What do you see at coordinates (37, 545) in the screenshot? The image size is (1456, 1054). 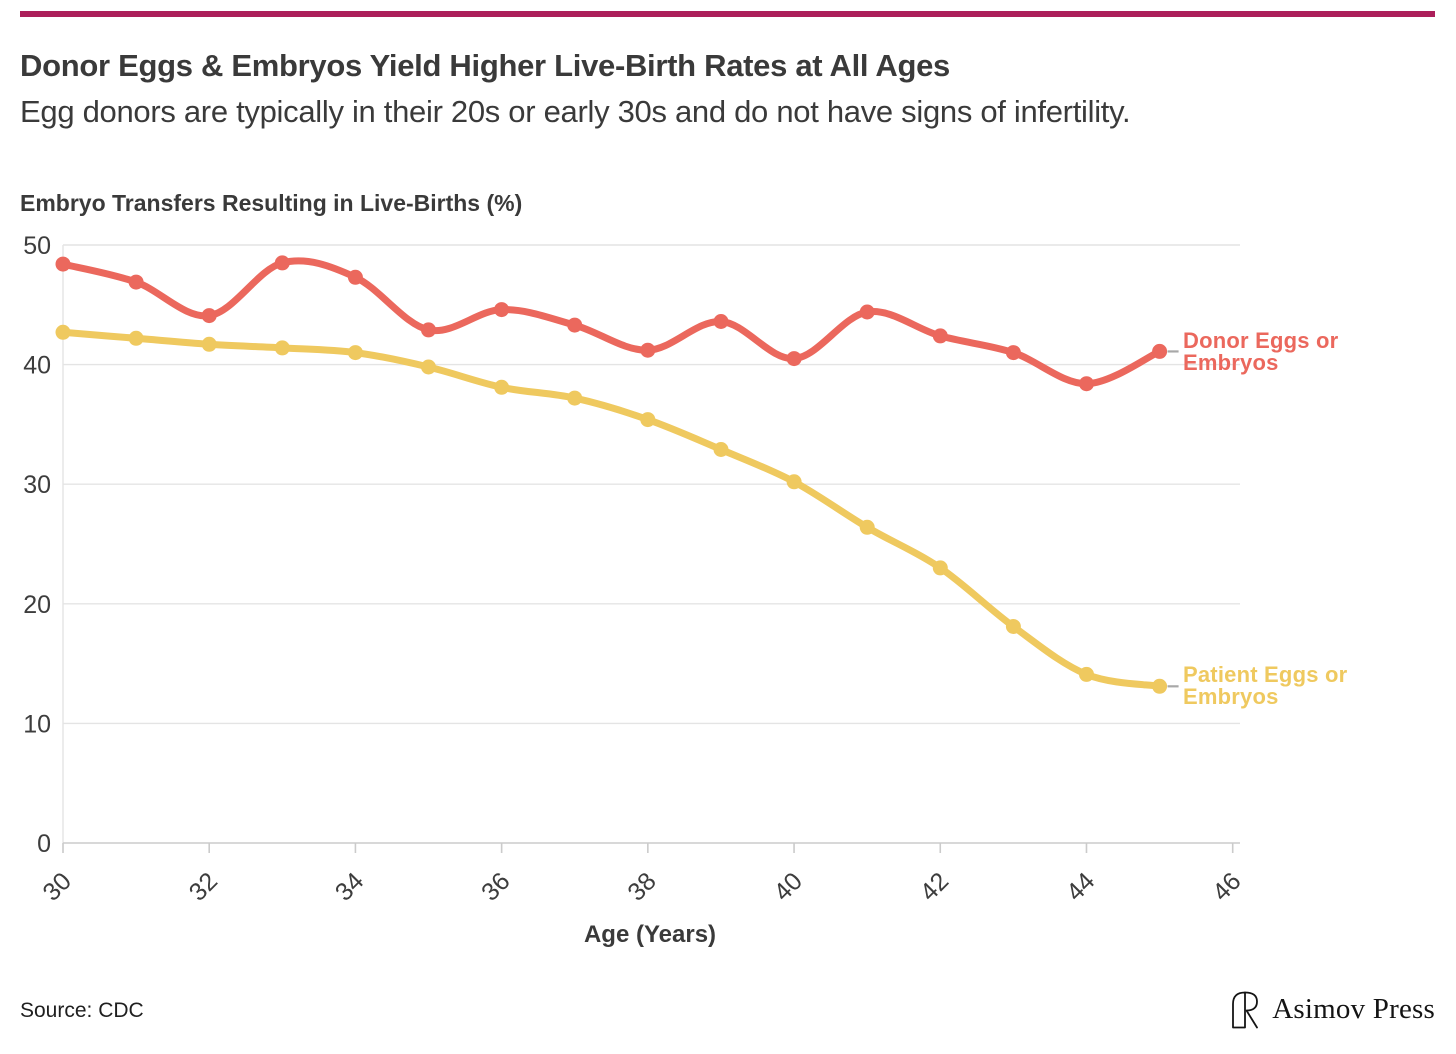 I see `y-tick-labels: 0 10 20 30 40 50` at bounding box center [37, 545].